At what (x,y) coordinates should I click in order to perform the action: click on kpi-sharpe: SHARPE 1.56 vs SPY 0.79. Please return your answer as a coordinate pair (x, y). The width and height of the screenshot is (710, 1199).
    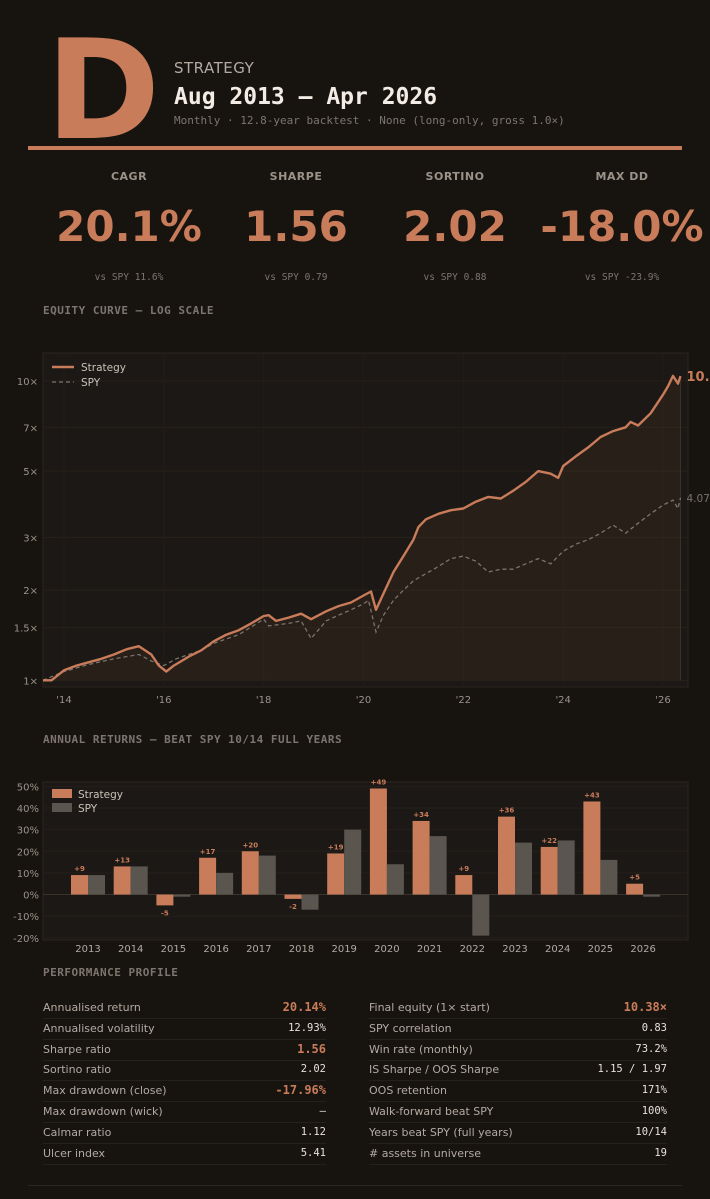
    Looking at the image, I should click on (296, 223).